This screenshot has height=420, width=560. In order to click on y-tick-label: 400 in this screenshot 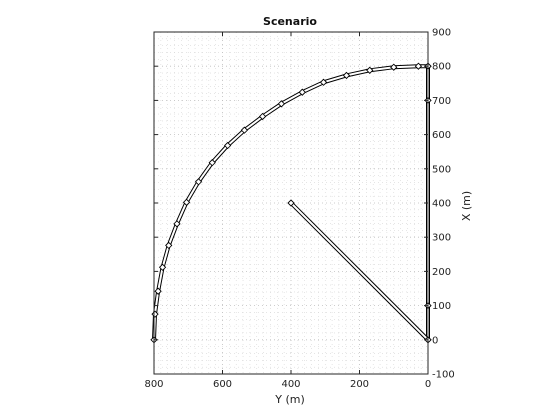, I will do `click(441, 204)`.